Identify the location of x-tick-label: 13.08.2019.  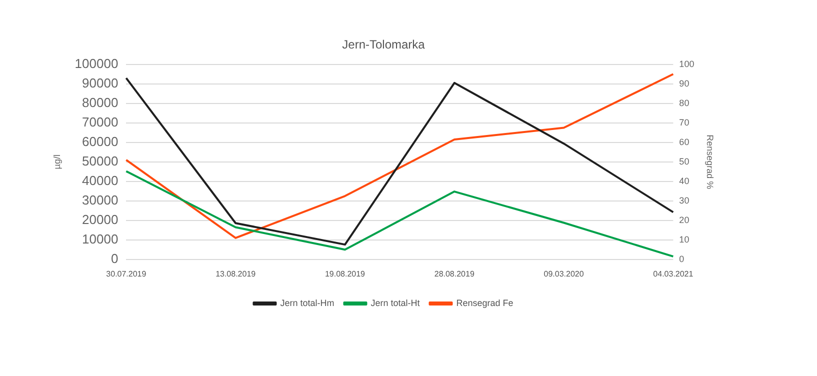
(236, 273).